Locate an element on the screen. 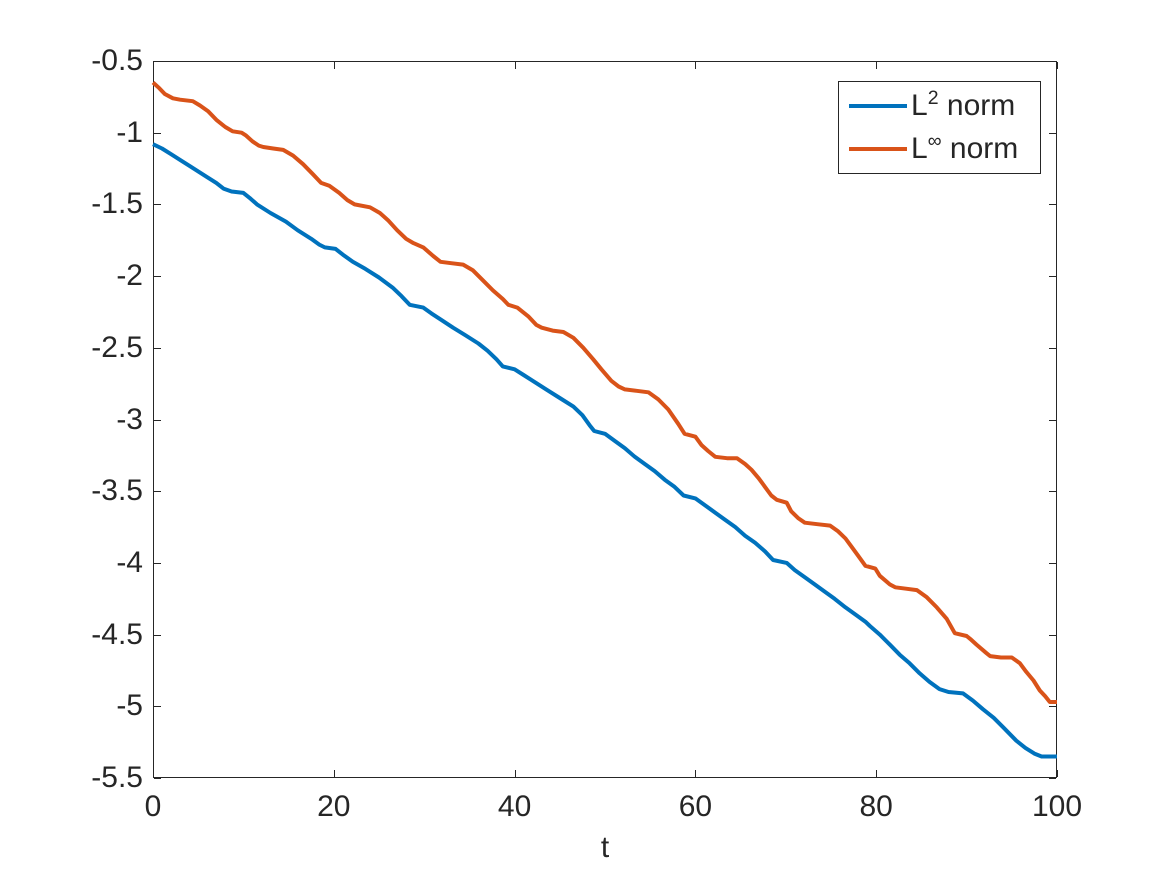  y-tick-label: -2.5 is located at coordinates (117, 347).